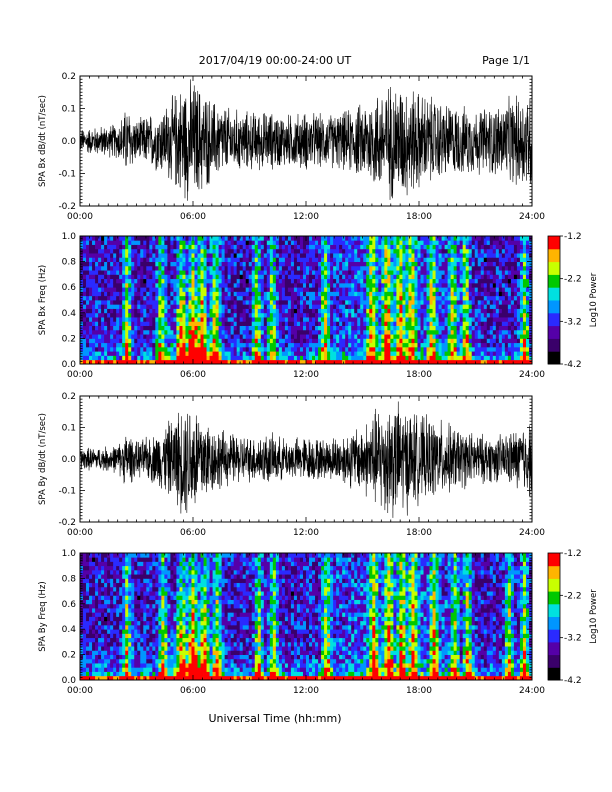 This screenshot has height=792, width=612. I want to click on x-axis-label: Universal Time (hh:mm), so click(275, 718).